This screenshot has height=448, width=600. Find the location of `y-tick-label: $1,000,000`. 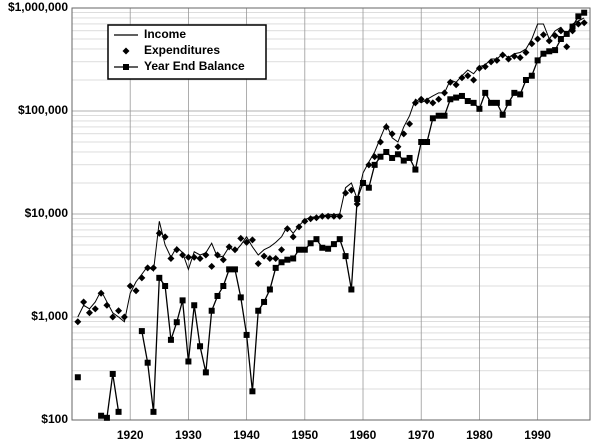

y-tick-label: $1,000,000 is located at coordinates (38, 7).